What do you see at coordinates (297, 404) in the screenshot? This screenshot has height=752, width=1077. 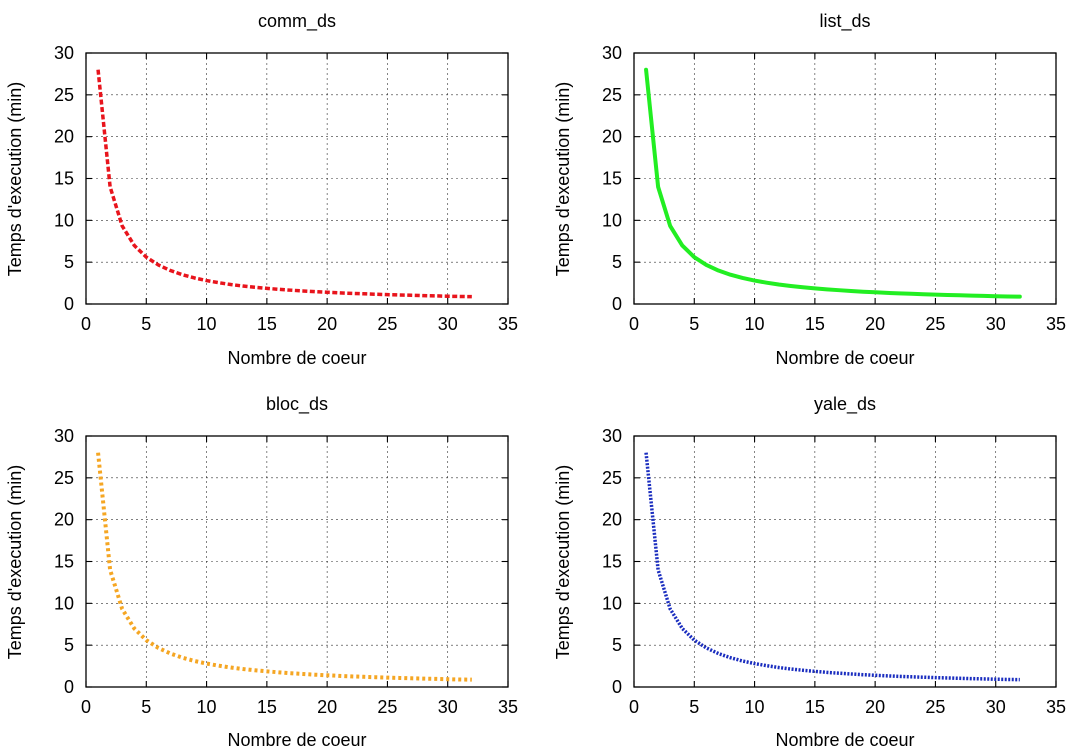 I see `chart-title: bloc_ds` at bounding box center [297, 404].